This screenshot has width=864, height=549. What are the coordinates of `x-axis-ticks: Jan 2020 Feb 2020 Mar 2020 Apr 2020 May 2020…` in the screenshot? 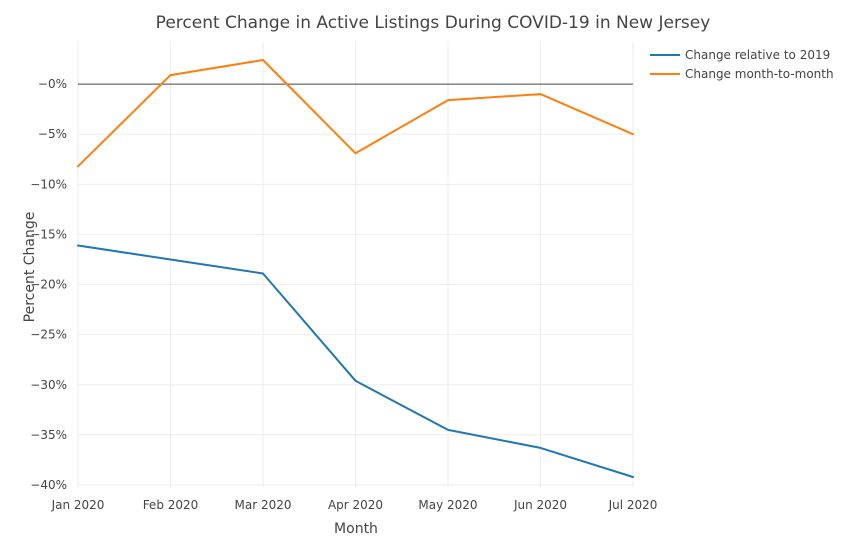 It's located at (354, 505).